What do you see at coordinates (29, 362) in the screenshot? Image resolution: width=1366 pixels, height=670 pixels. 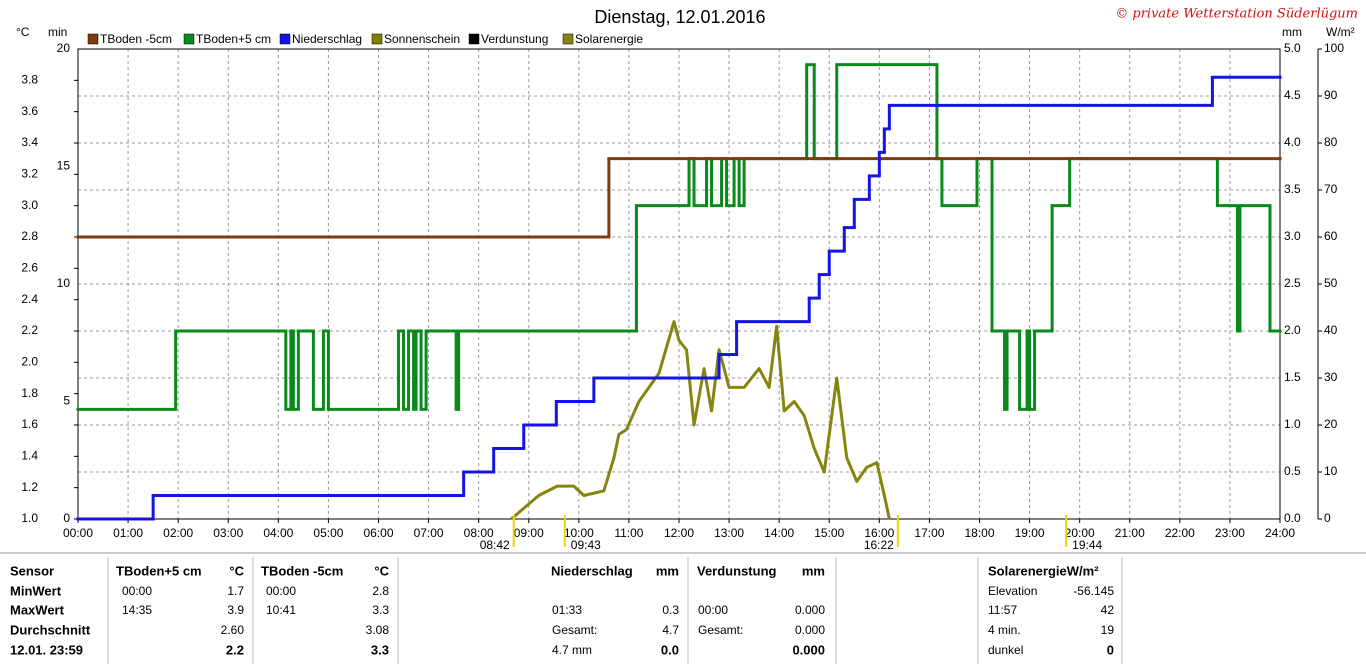 I see `y-tick-label: 2.0` at bounding box center [29, 362].